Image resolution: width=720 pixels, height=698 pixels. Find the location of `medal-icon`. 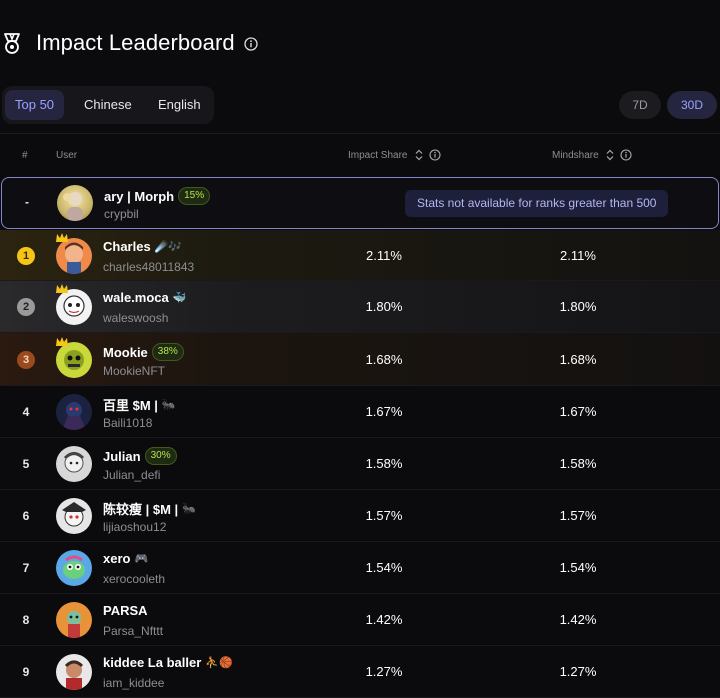

medal-icon is located at coordinates (12, 43).